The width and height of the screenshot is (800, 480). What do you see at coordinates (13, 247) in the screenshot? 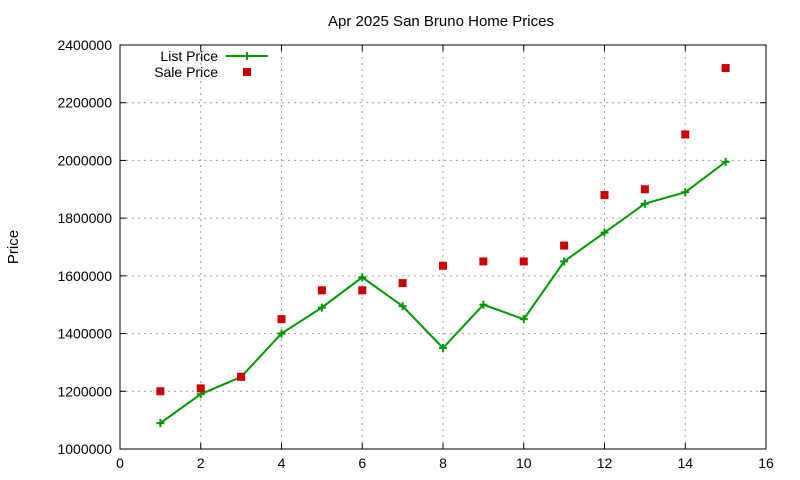
I see `y-axis-label: Price` at bounding box center [13, 247].